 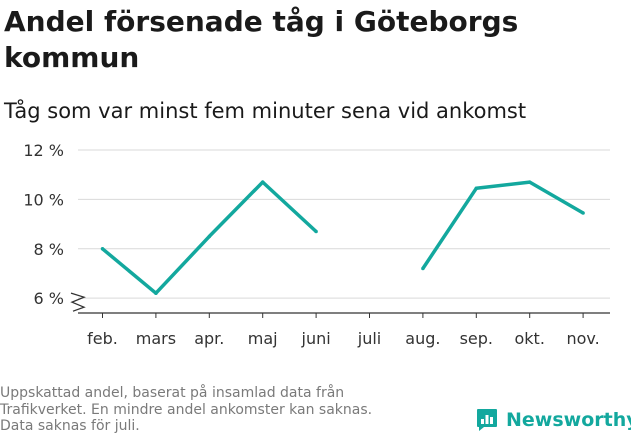 What do you see at coordinates (476, 338) in the screenshot?
I see `x-tick-label: sep.` at bounding box center [476, 338].